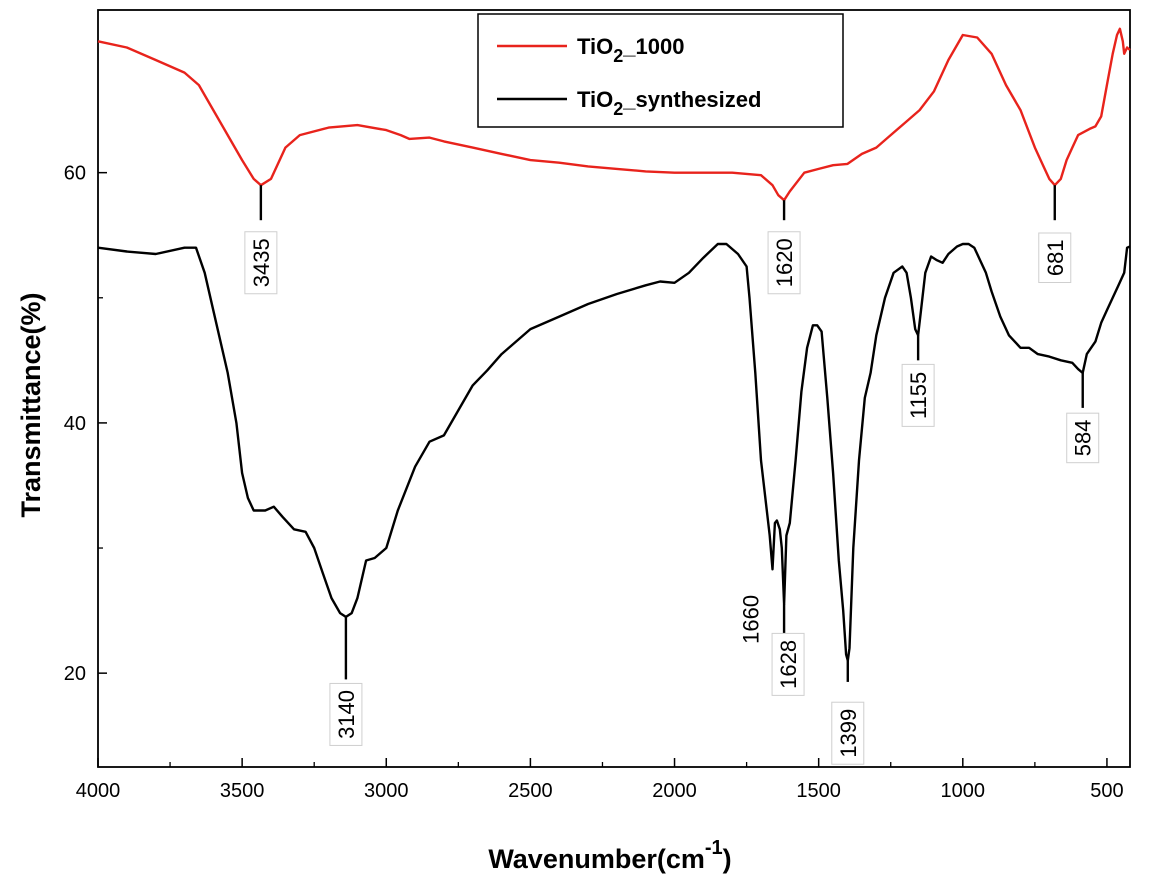 This screenshot has height=882, width=1149. What do you see at coordinates (530, 791) in the screenshot?
I see `x-tick-label: 2500` at bounding box center [530, 791].